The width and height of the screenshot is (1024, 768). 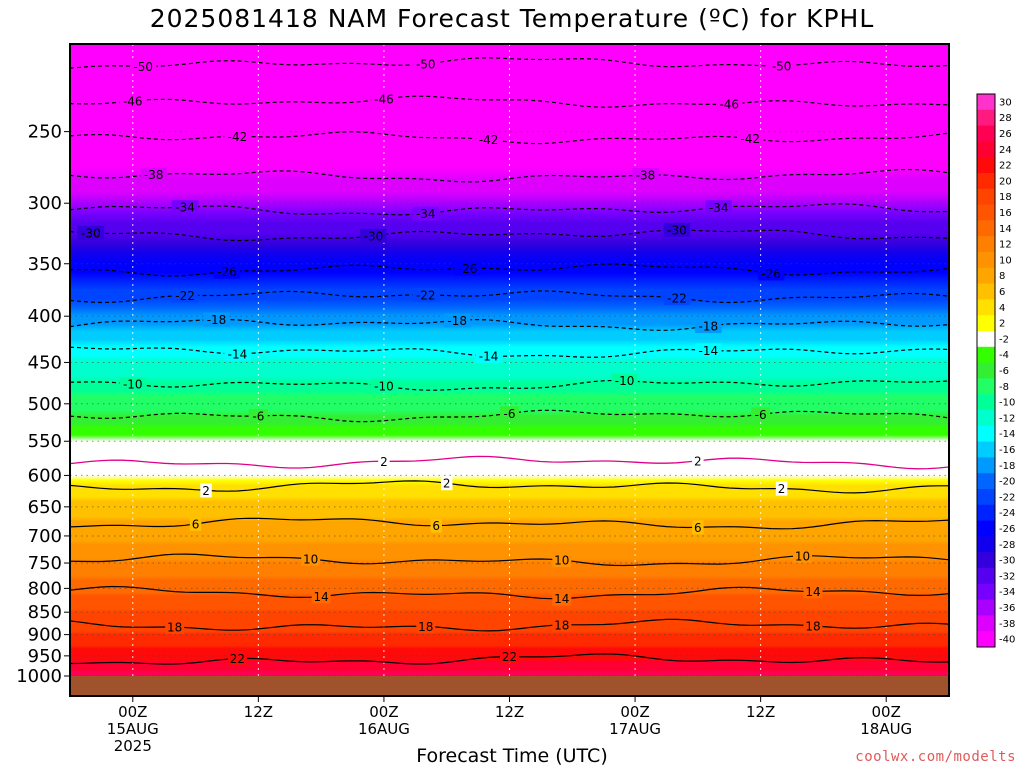 What do you see at coordinates (1007, 434) in the screenshot?
I see `colorbar-label: -14` at bounding box center [1007, 434].